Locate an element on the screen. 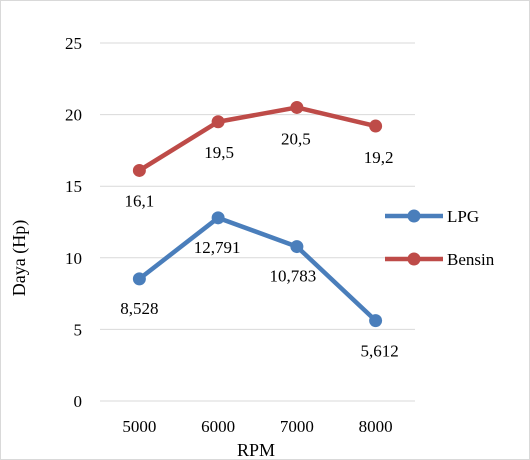 Image resolution: width=530 pixels, height=460 pixels. x-tick-label: 6000 is located at coordinates (218, 426).